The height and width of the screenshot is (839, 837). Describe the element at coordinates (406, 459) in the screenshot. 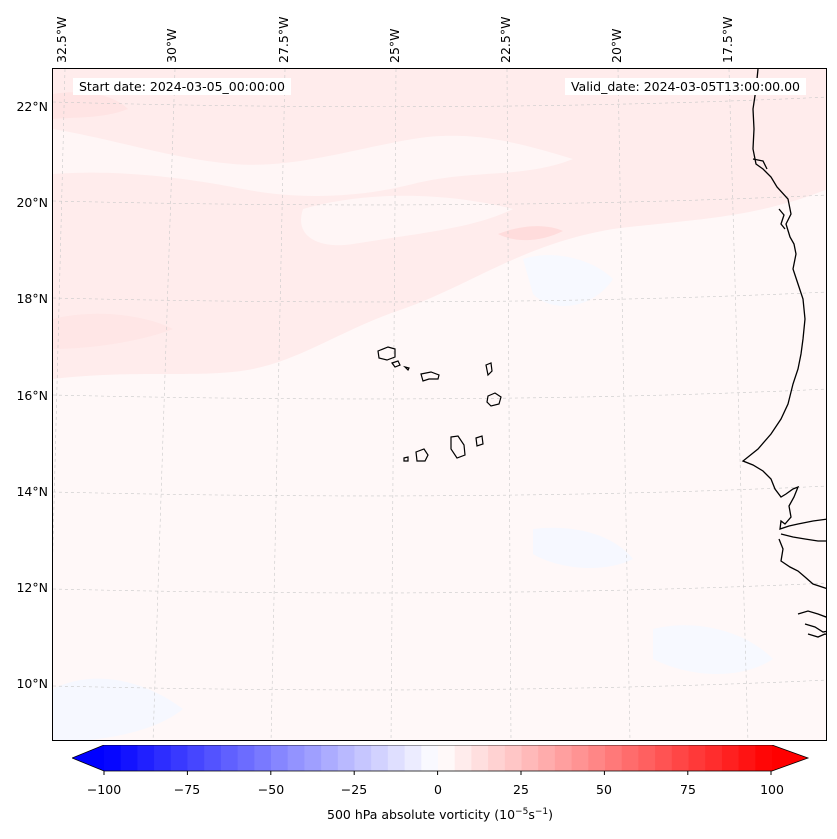

I see `island-brava` at that location.